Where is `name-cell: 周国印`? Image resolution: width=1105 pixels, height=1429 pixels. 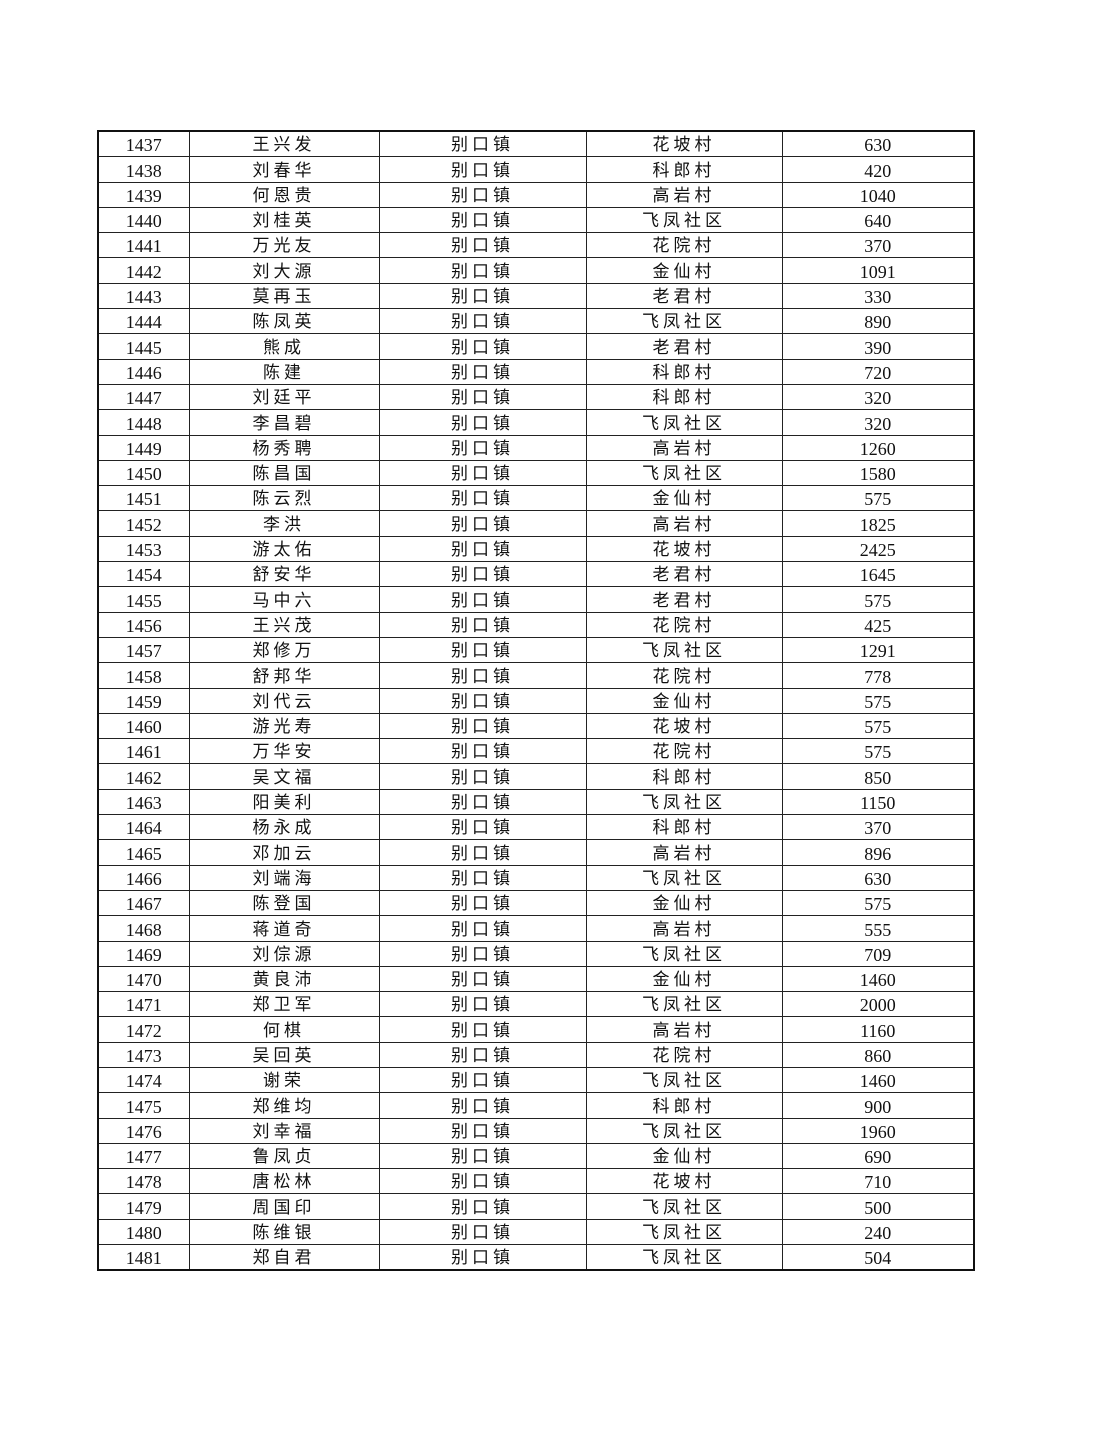
name-cell: 周国印 is located at coordinates (284, 1206).